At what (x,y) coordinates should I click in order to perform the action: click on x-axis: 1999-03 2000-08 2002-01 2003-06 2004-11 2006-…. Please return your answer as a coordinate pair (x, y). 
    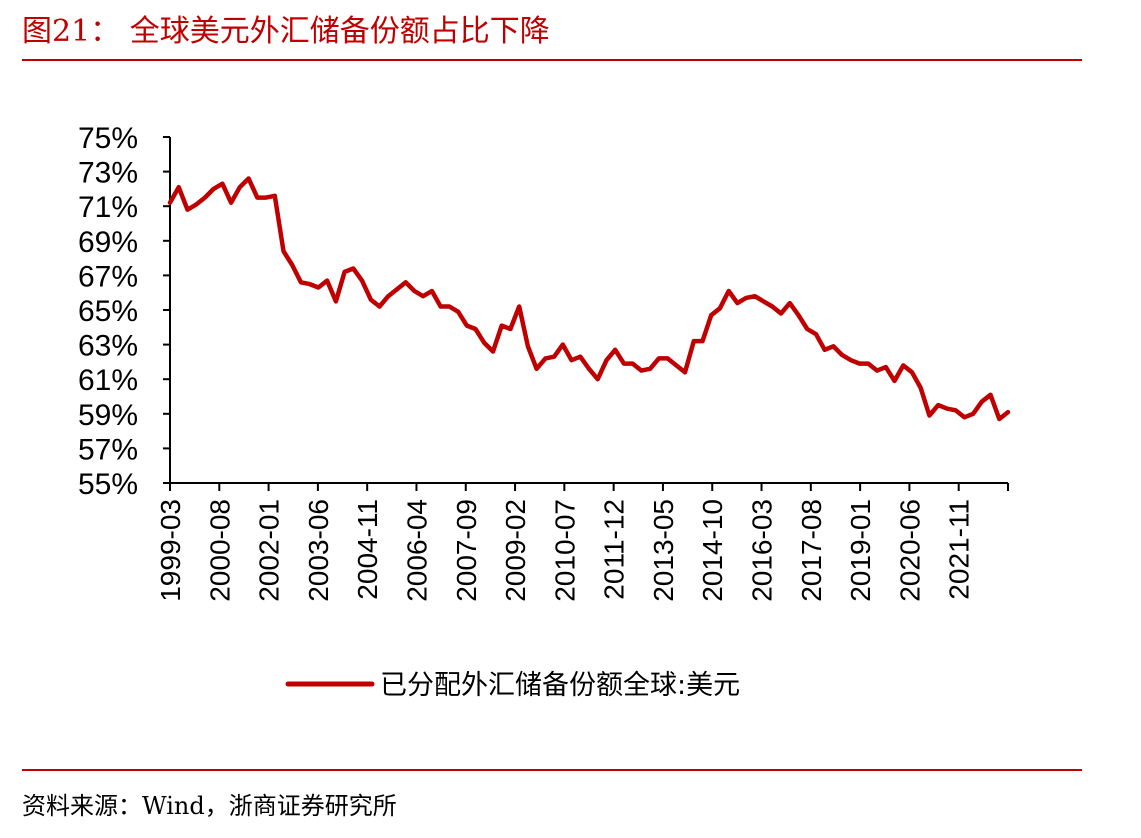
    Looking at the image, I should click on (582, 542).